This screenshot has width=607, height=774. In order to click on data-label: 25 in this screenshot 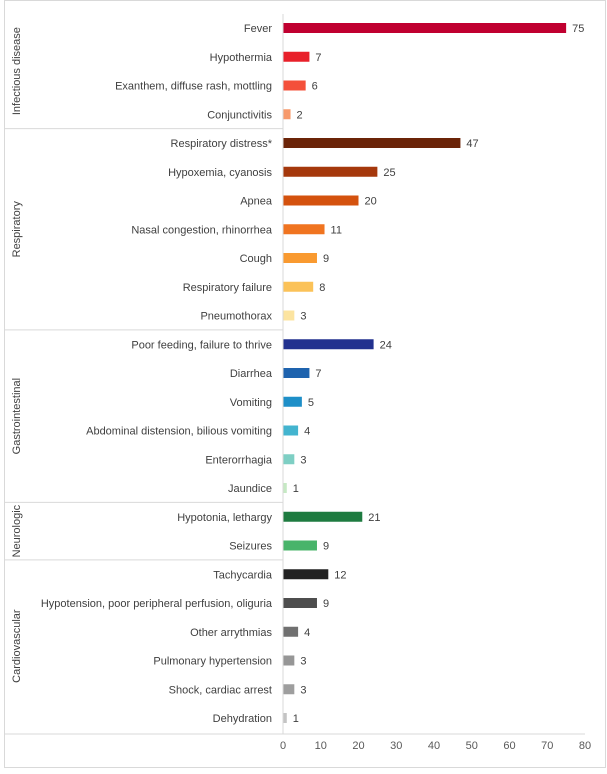, I will do `click(389, 173)`.